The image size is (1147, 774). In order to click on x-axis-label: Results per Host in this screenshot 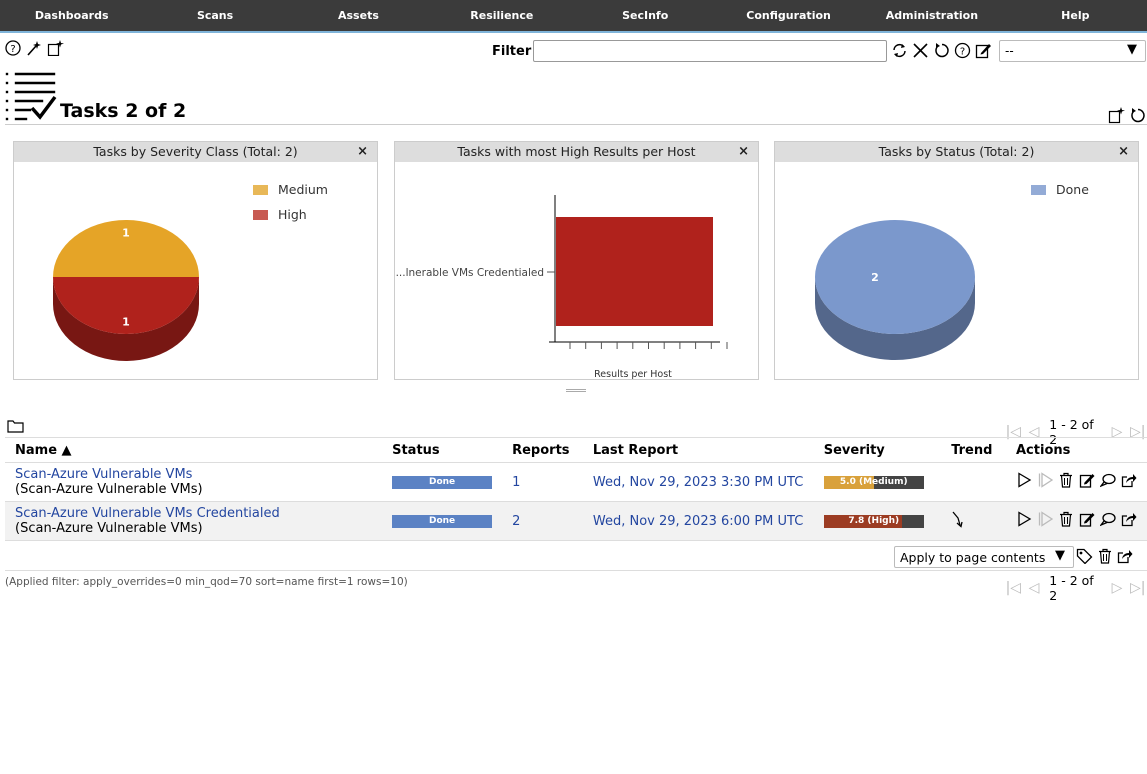, I will do `click(633, 374)`.